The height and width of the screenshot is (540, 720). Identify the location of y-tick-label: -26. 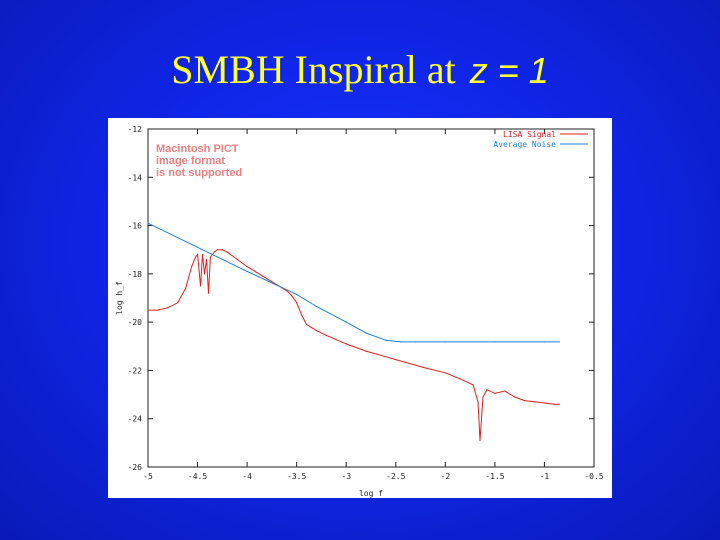
(135, 467).